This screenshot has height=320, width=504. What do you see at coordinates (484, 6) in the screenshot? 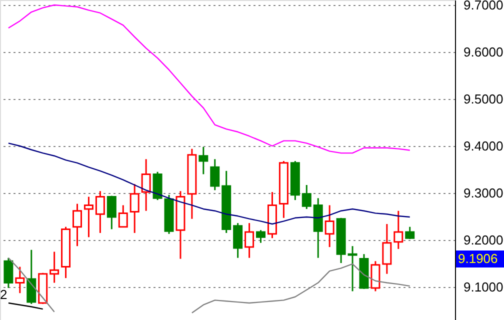
I see `y-tick-label: 9.7000` at bounding box center [484, 6].